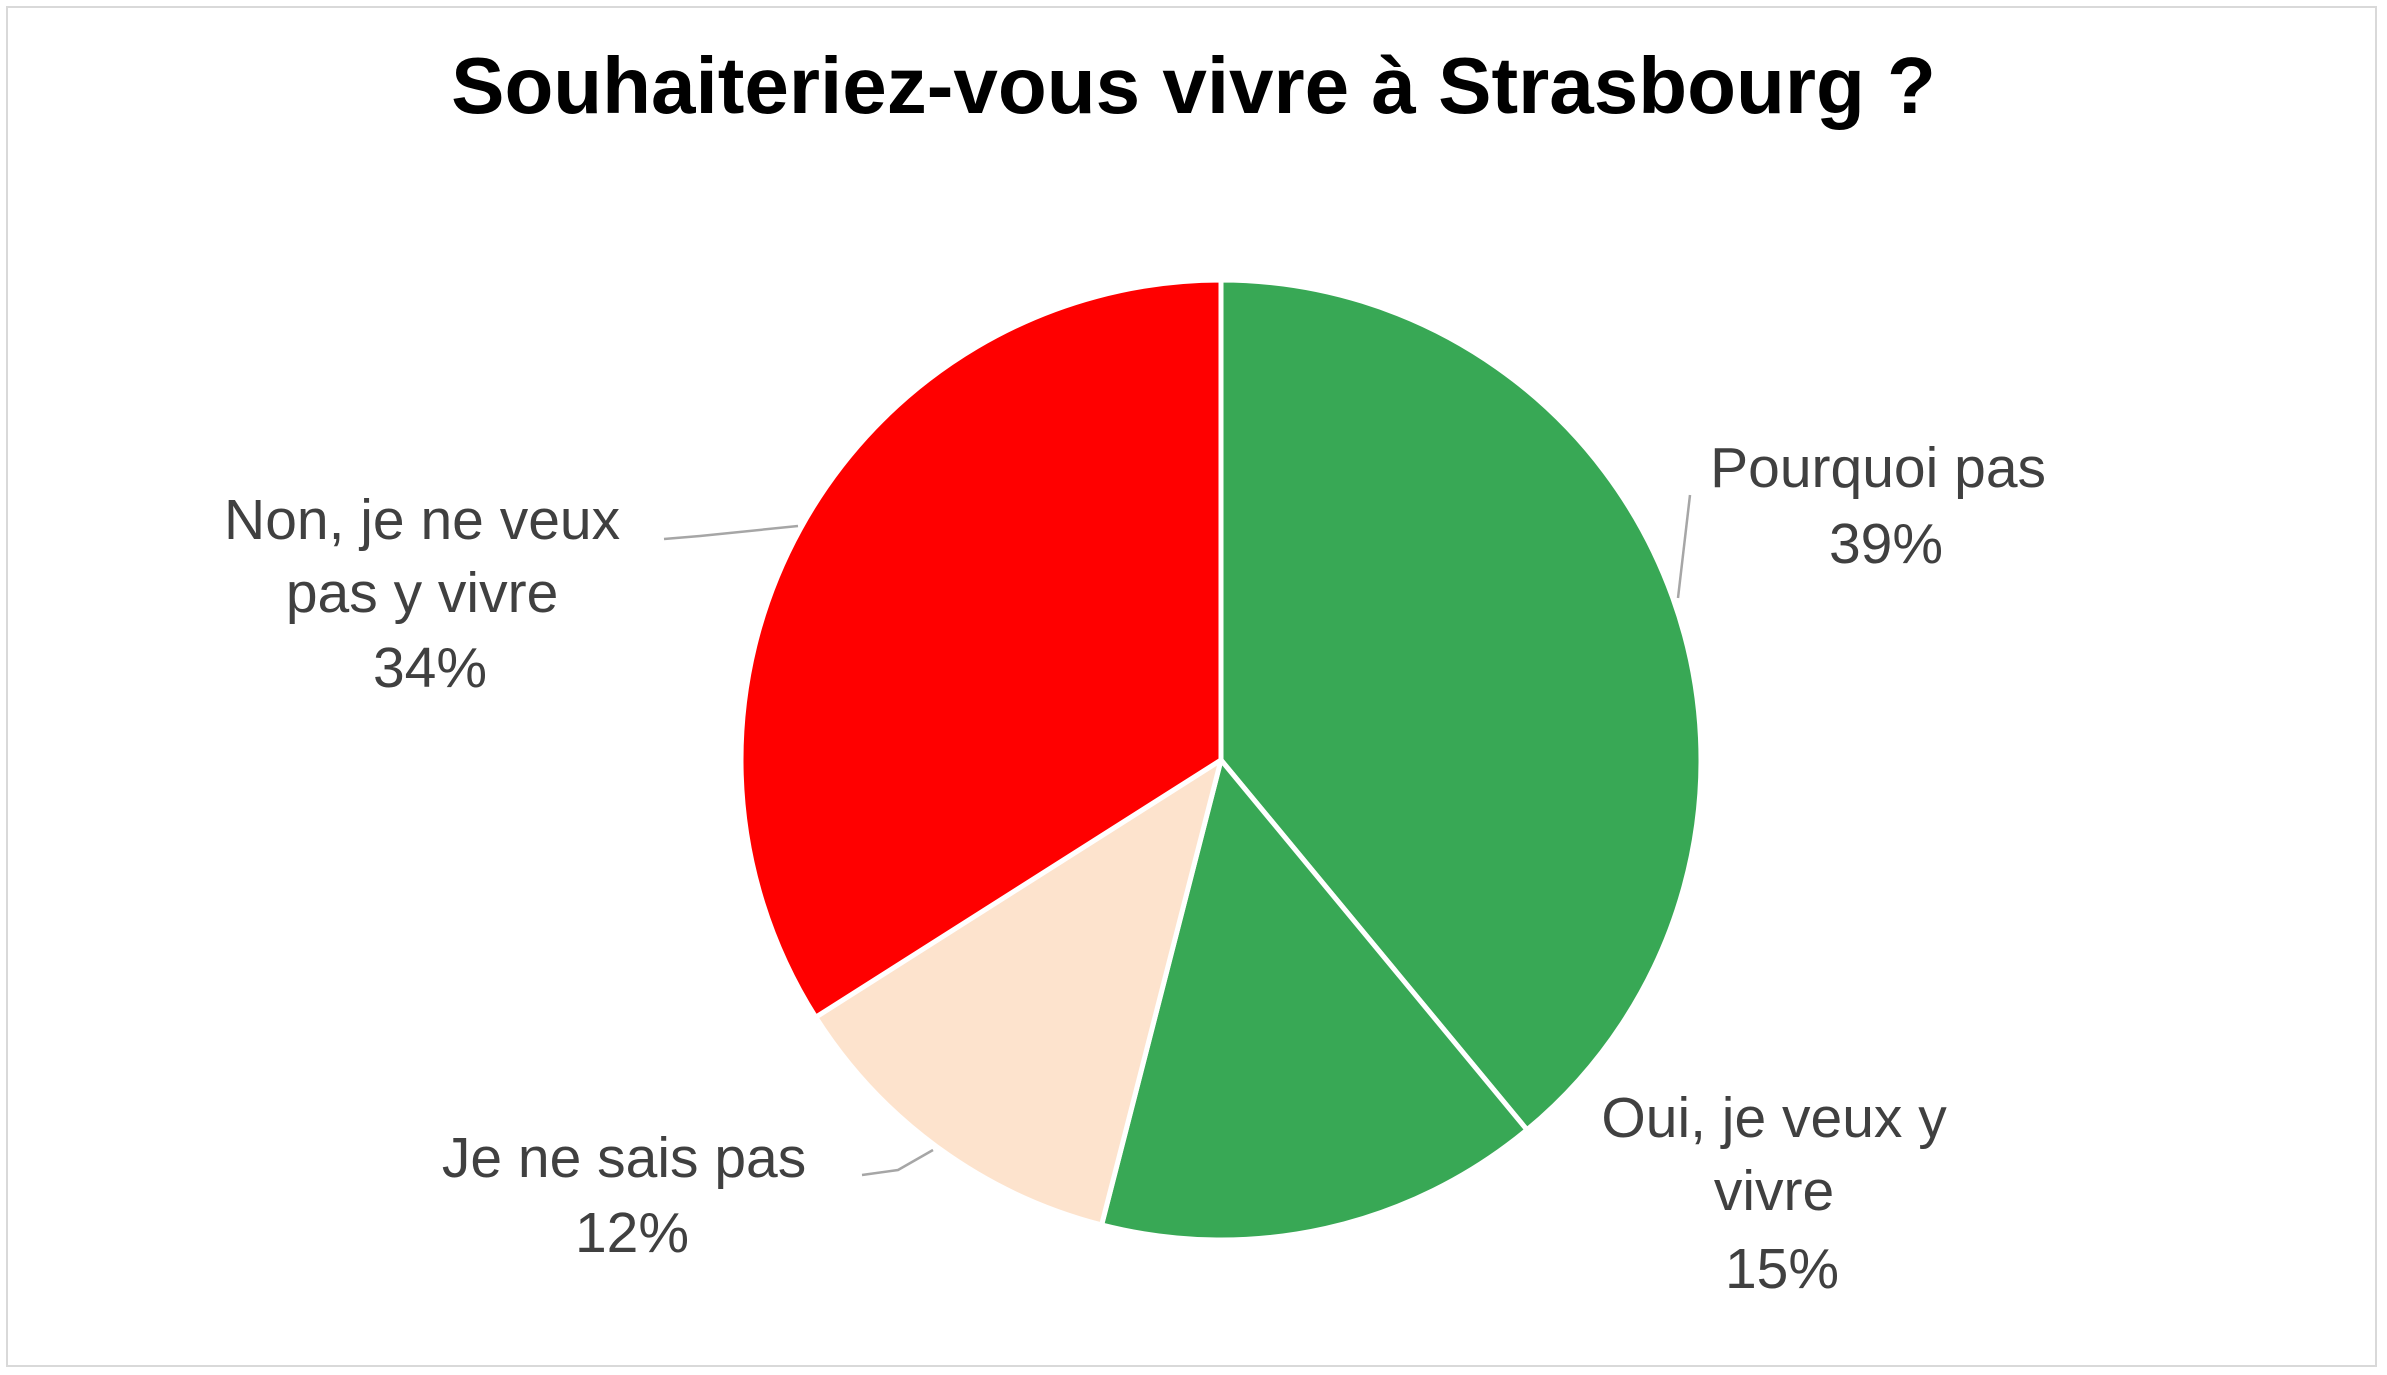  Describe the element at coordinates (731, 532) in the screenshot. I see `leader-line-non` at that location.